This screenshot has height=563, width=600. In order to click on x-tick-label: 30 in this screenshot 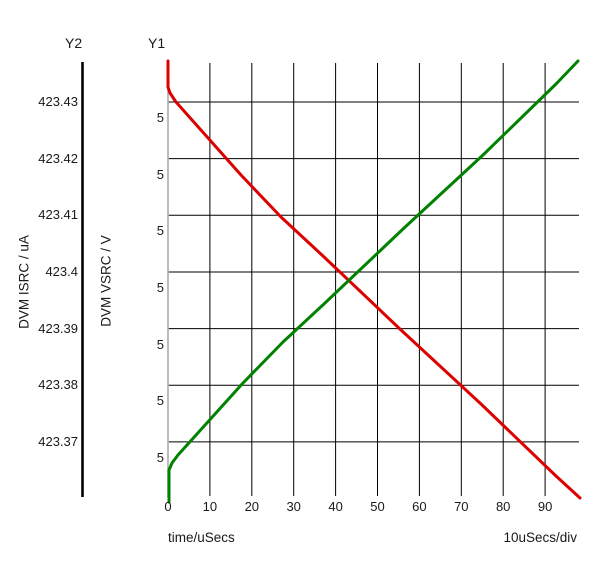, I will do `click(293, 506)`.